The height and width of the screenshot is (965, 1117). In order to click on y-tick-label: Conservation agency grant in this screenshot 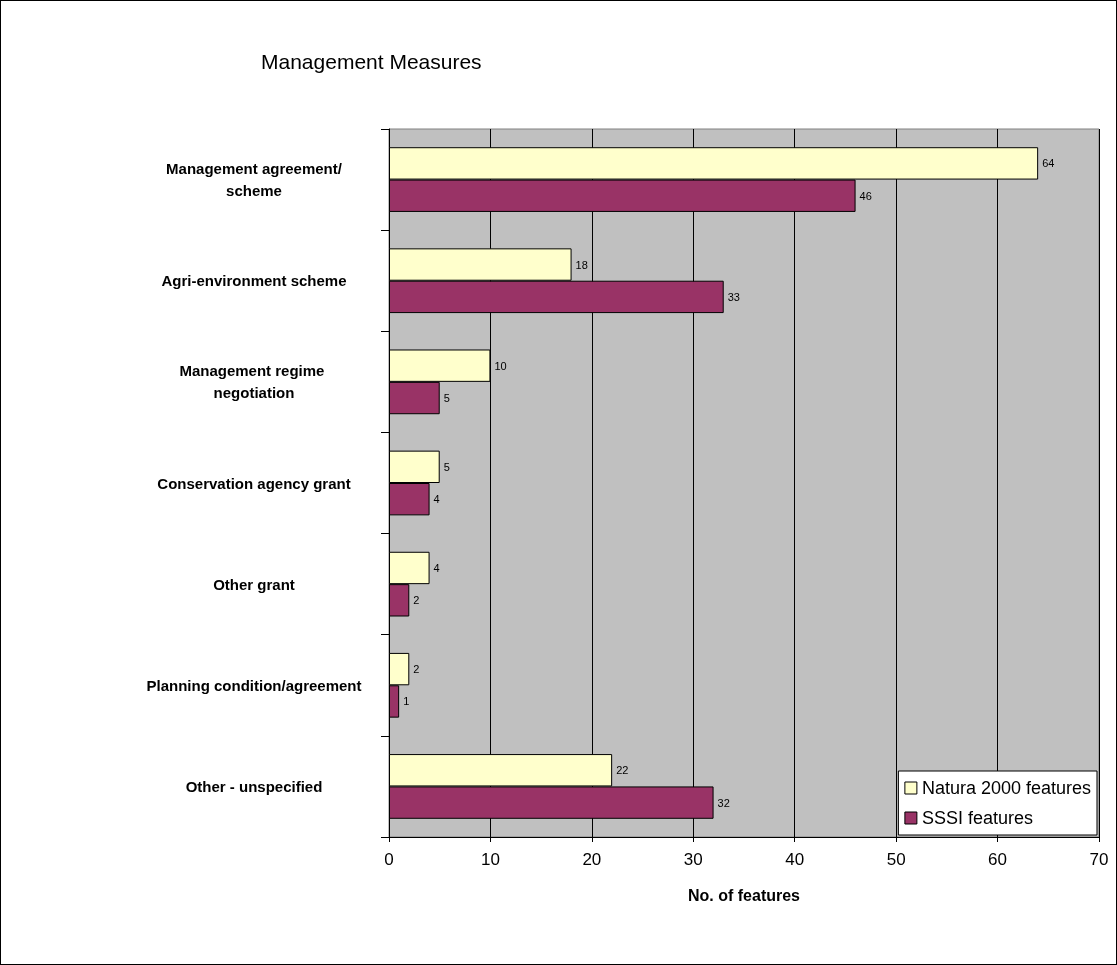, I will do `click(254, 483)`.